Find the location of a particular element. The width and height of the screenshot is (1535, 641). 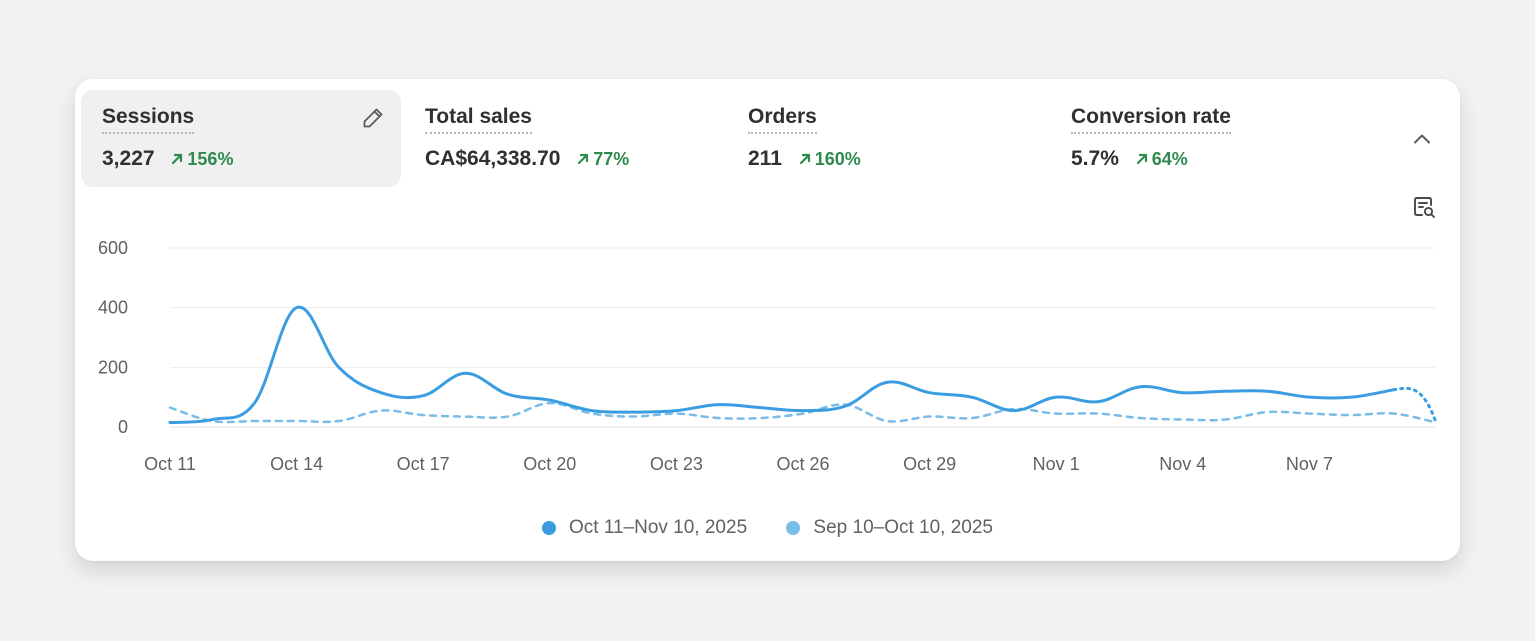

metric-value: CA$64,338.70 77% is located at coordinates (527, 159).